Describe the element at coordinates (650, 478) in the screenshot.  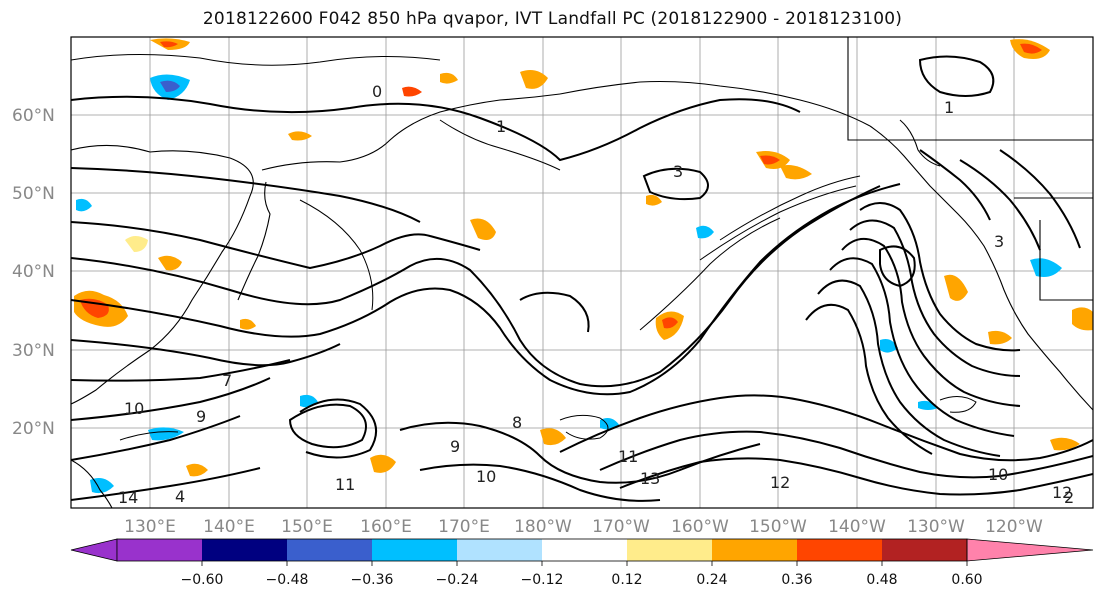
I see `contour-label: 13` at that location.